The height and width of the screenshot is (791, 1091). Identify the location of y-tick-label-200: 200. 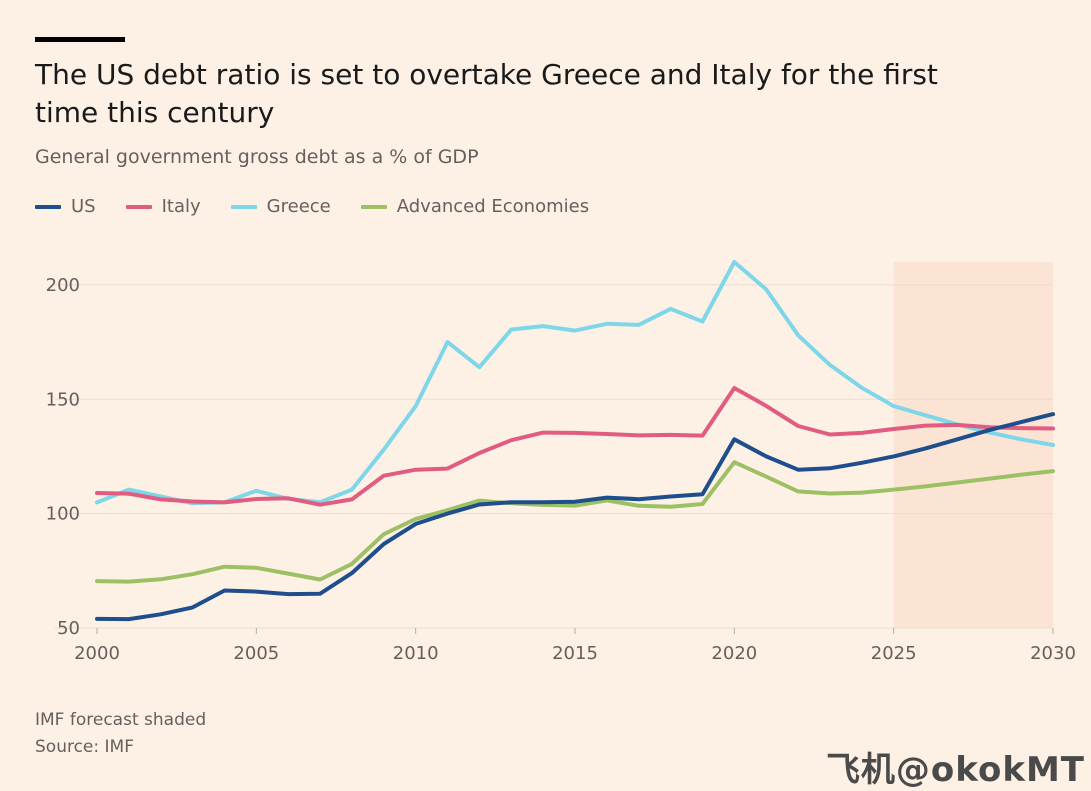
(63, 285).